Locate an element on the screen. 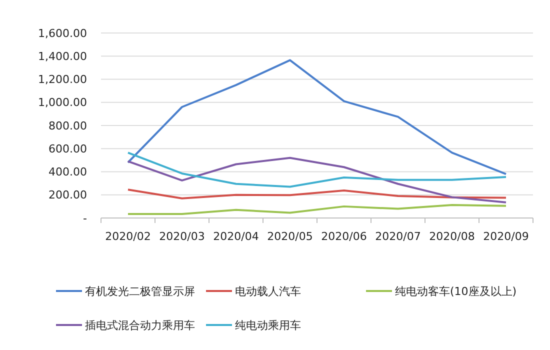  y-tick-label: - is located at coordinates (85, 218).